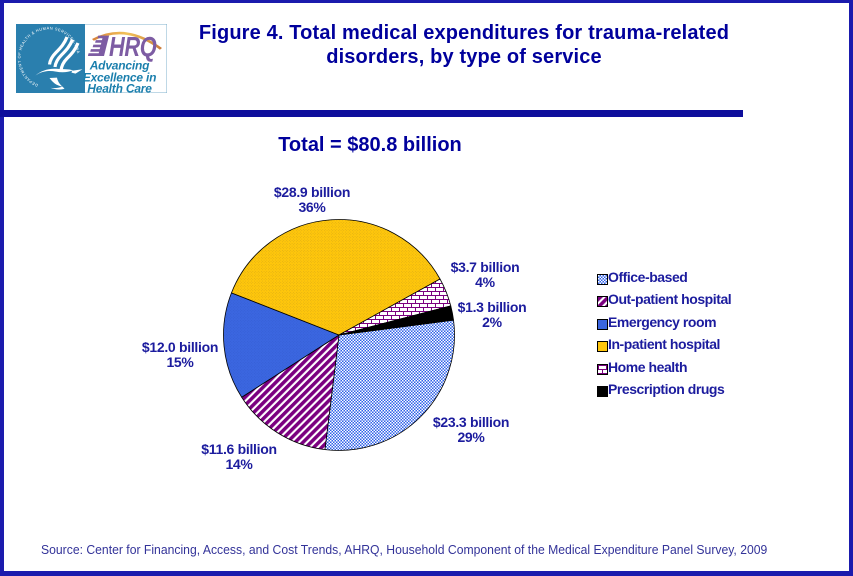  What do you see at coordinates (119, 77) in the screenshot?
I see `svg-text: Excellence in` at bounding box center [119, 77].